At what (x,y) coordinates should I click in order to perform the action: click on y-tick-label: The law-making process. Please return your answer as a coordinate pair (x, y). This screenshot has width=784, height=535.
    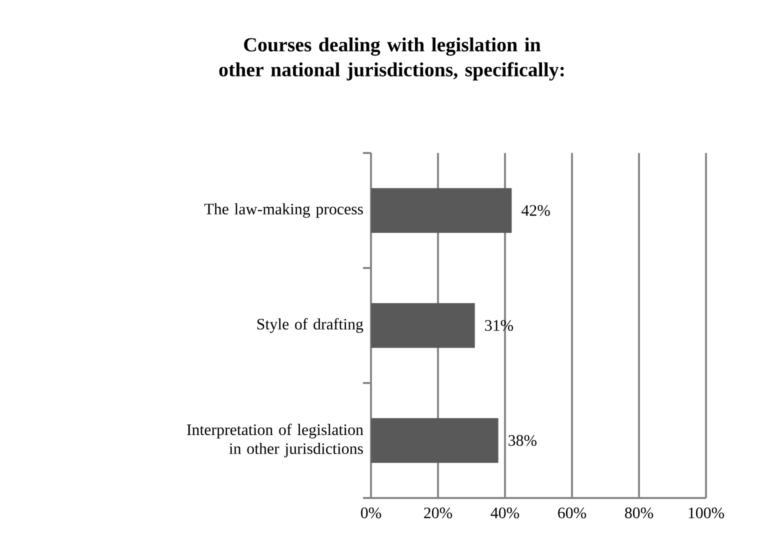
    Looking at the image, I should click on (283, 210).